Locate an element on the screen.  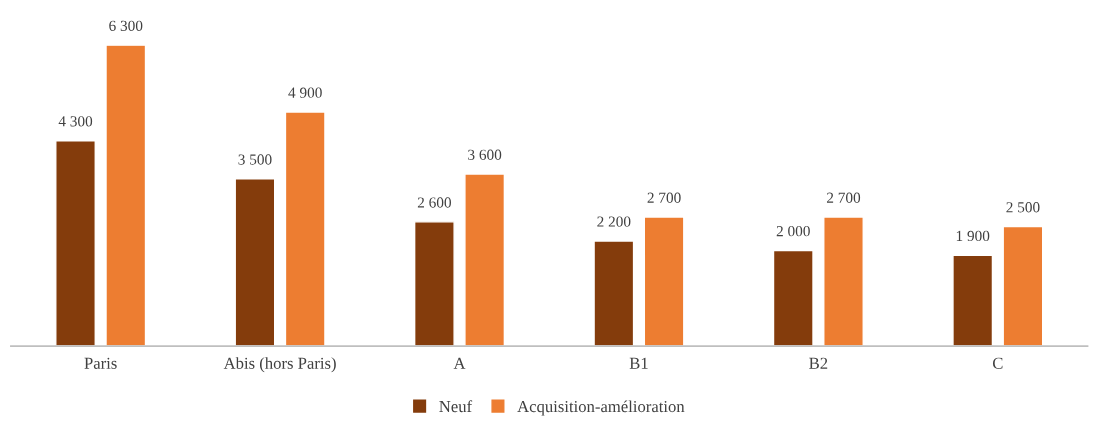
x-tick-label: Abis (hors Paris) is located at coordinates (279, 365).